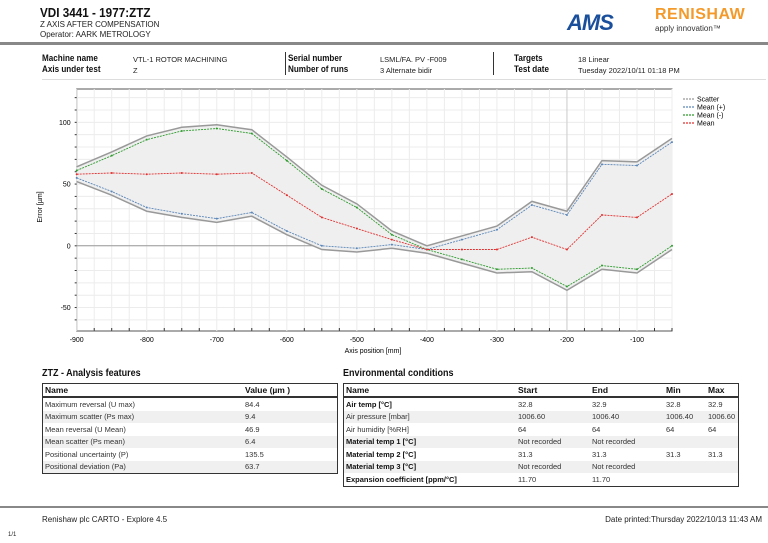 The width and height of the screenshot is (768, 543). Describe the element at coordinates (91, 373) in the screenshot. I see `analysis-title: ZTZ - Analysis features` at that location.